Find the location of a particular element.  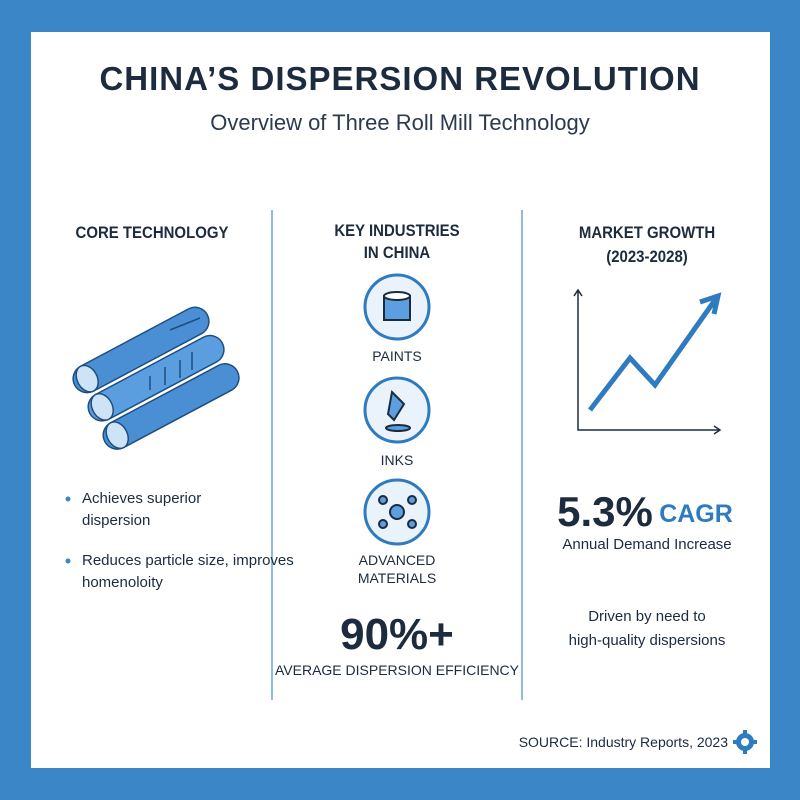

note: Driven by need to is located at coordinates (647, 616).